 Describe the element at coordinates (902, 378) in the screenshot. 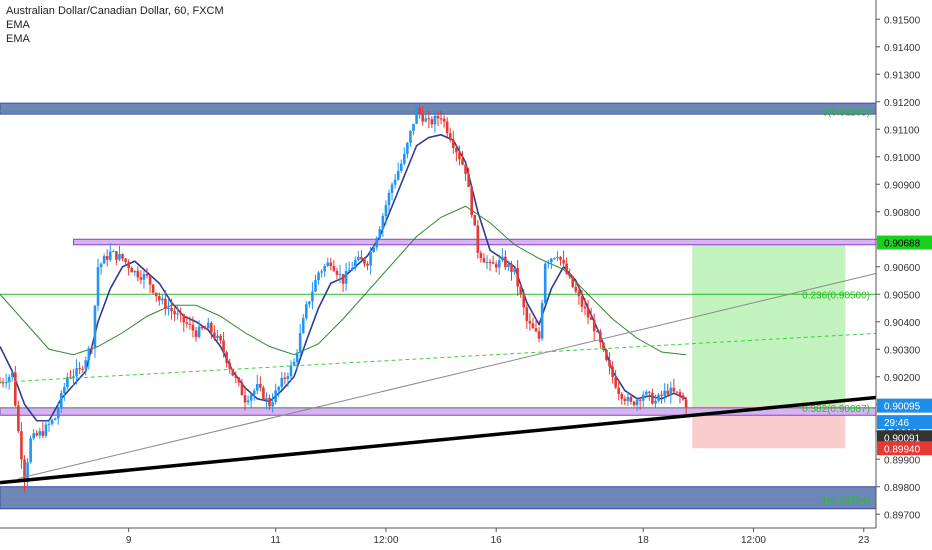

I see `y-tick-label: 0.90200` at that location.